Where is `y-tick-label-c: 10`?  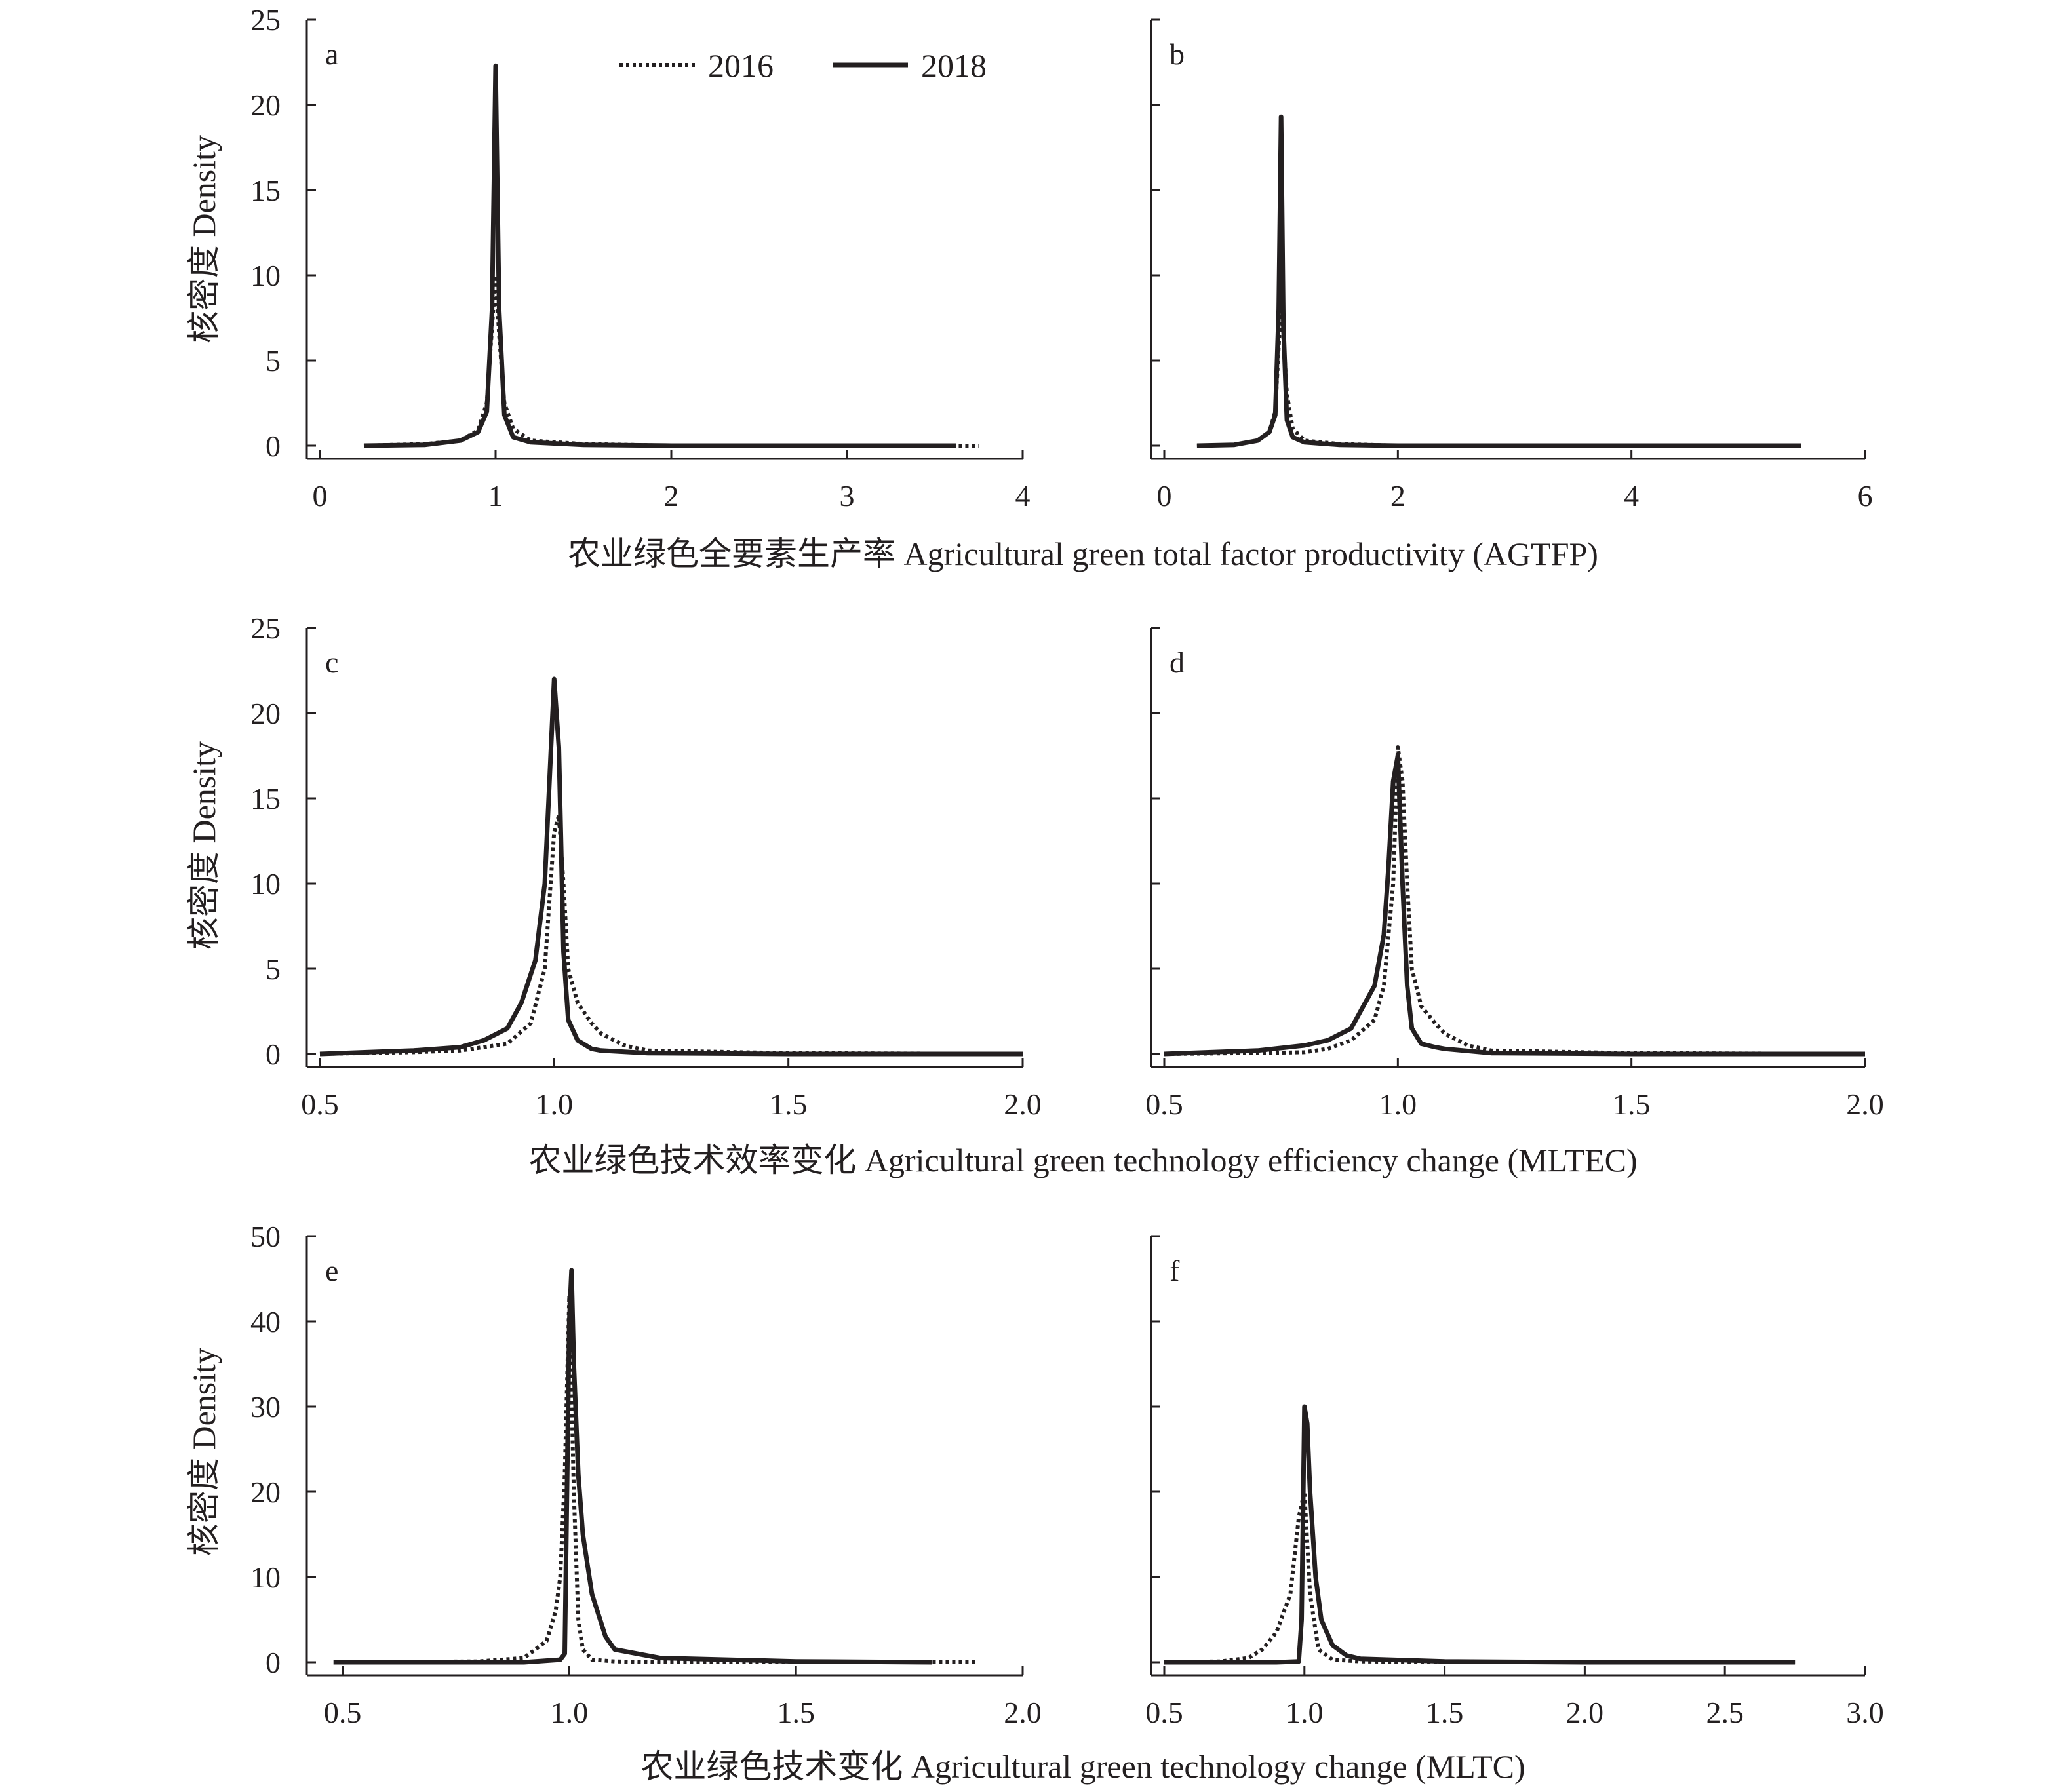 y-tick-label-c: 10 is located at coordinates (265, 884).